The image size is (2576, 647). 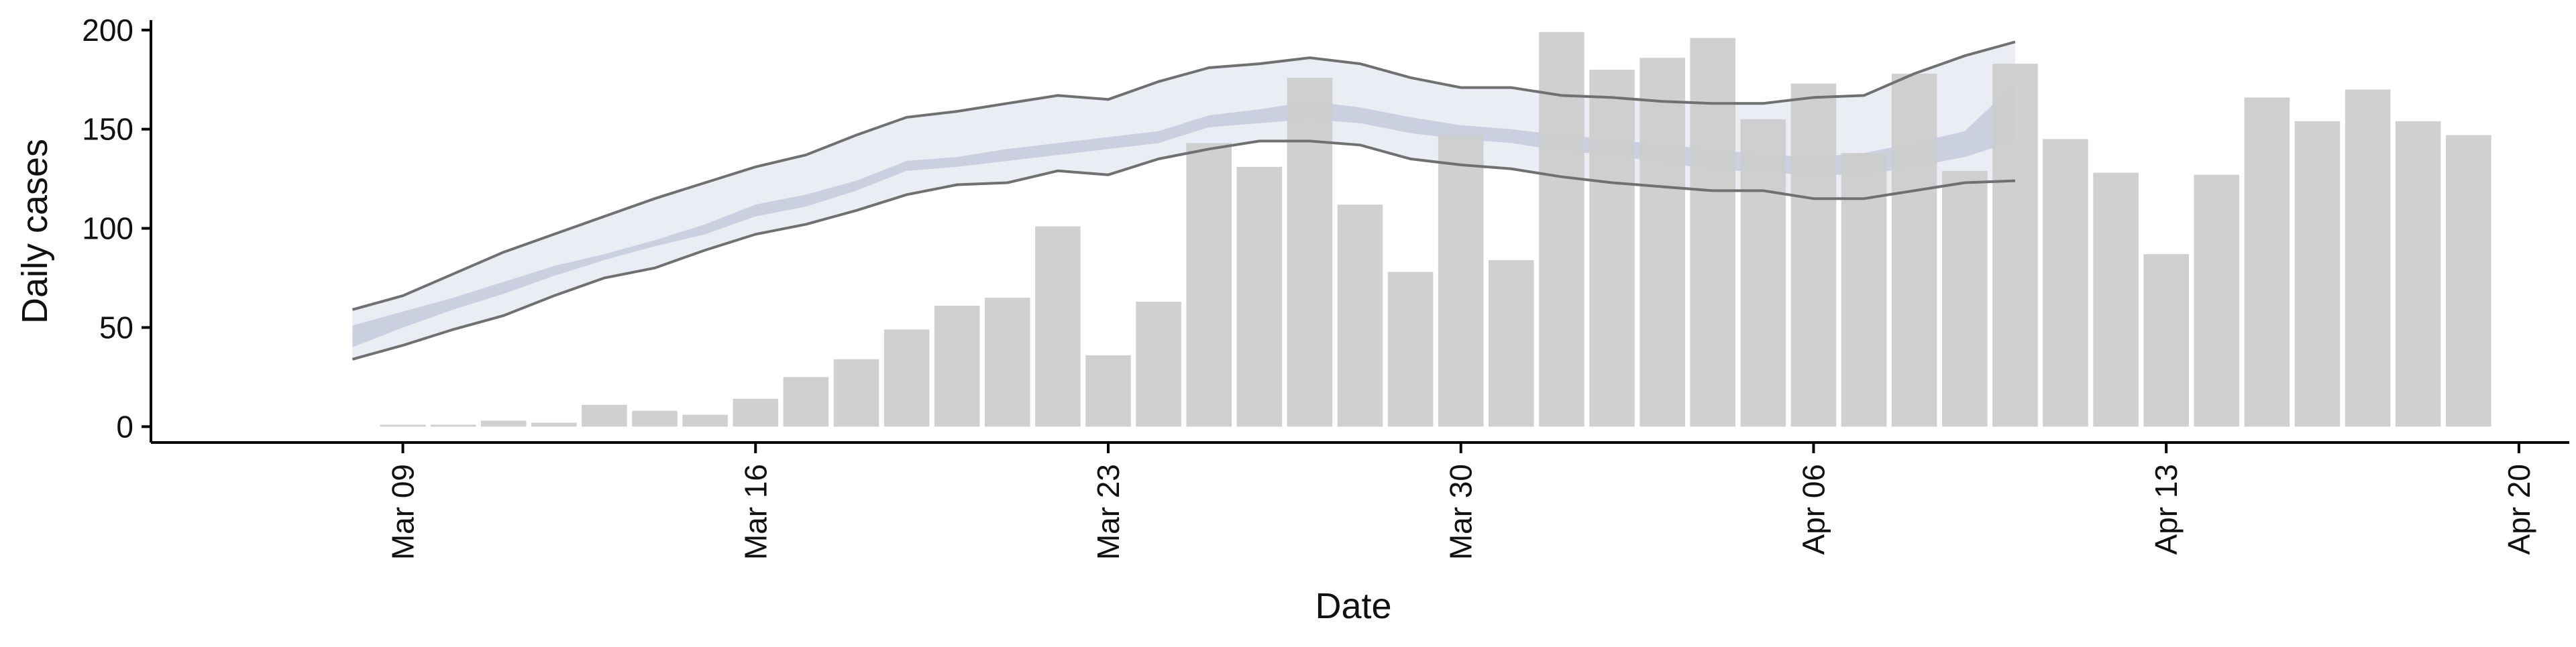 I want to click on y-axis-title: Daily cases, so click(x=35, y=231).